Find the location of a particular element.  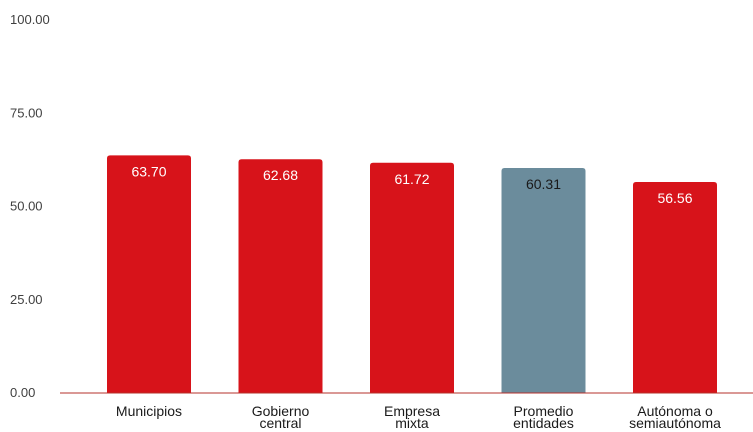

x-category-label-line: Municipios is located at coordinates (149, 411).